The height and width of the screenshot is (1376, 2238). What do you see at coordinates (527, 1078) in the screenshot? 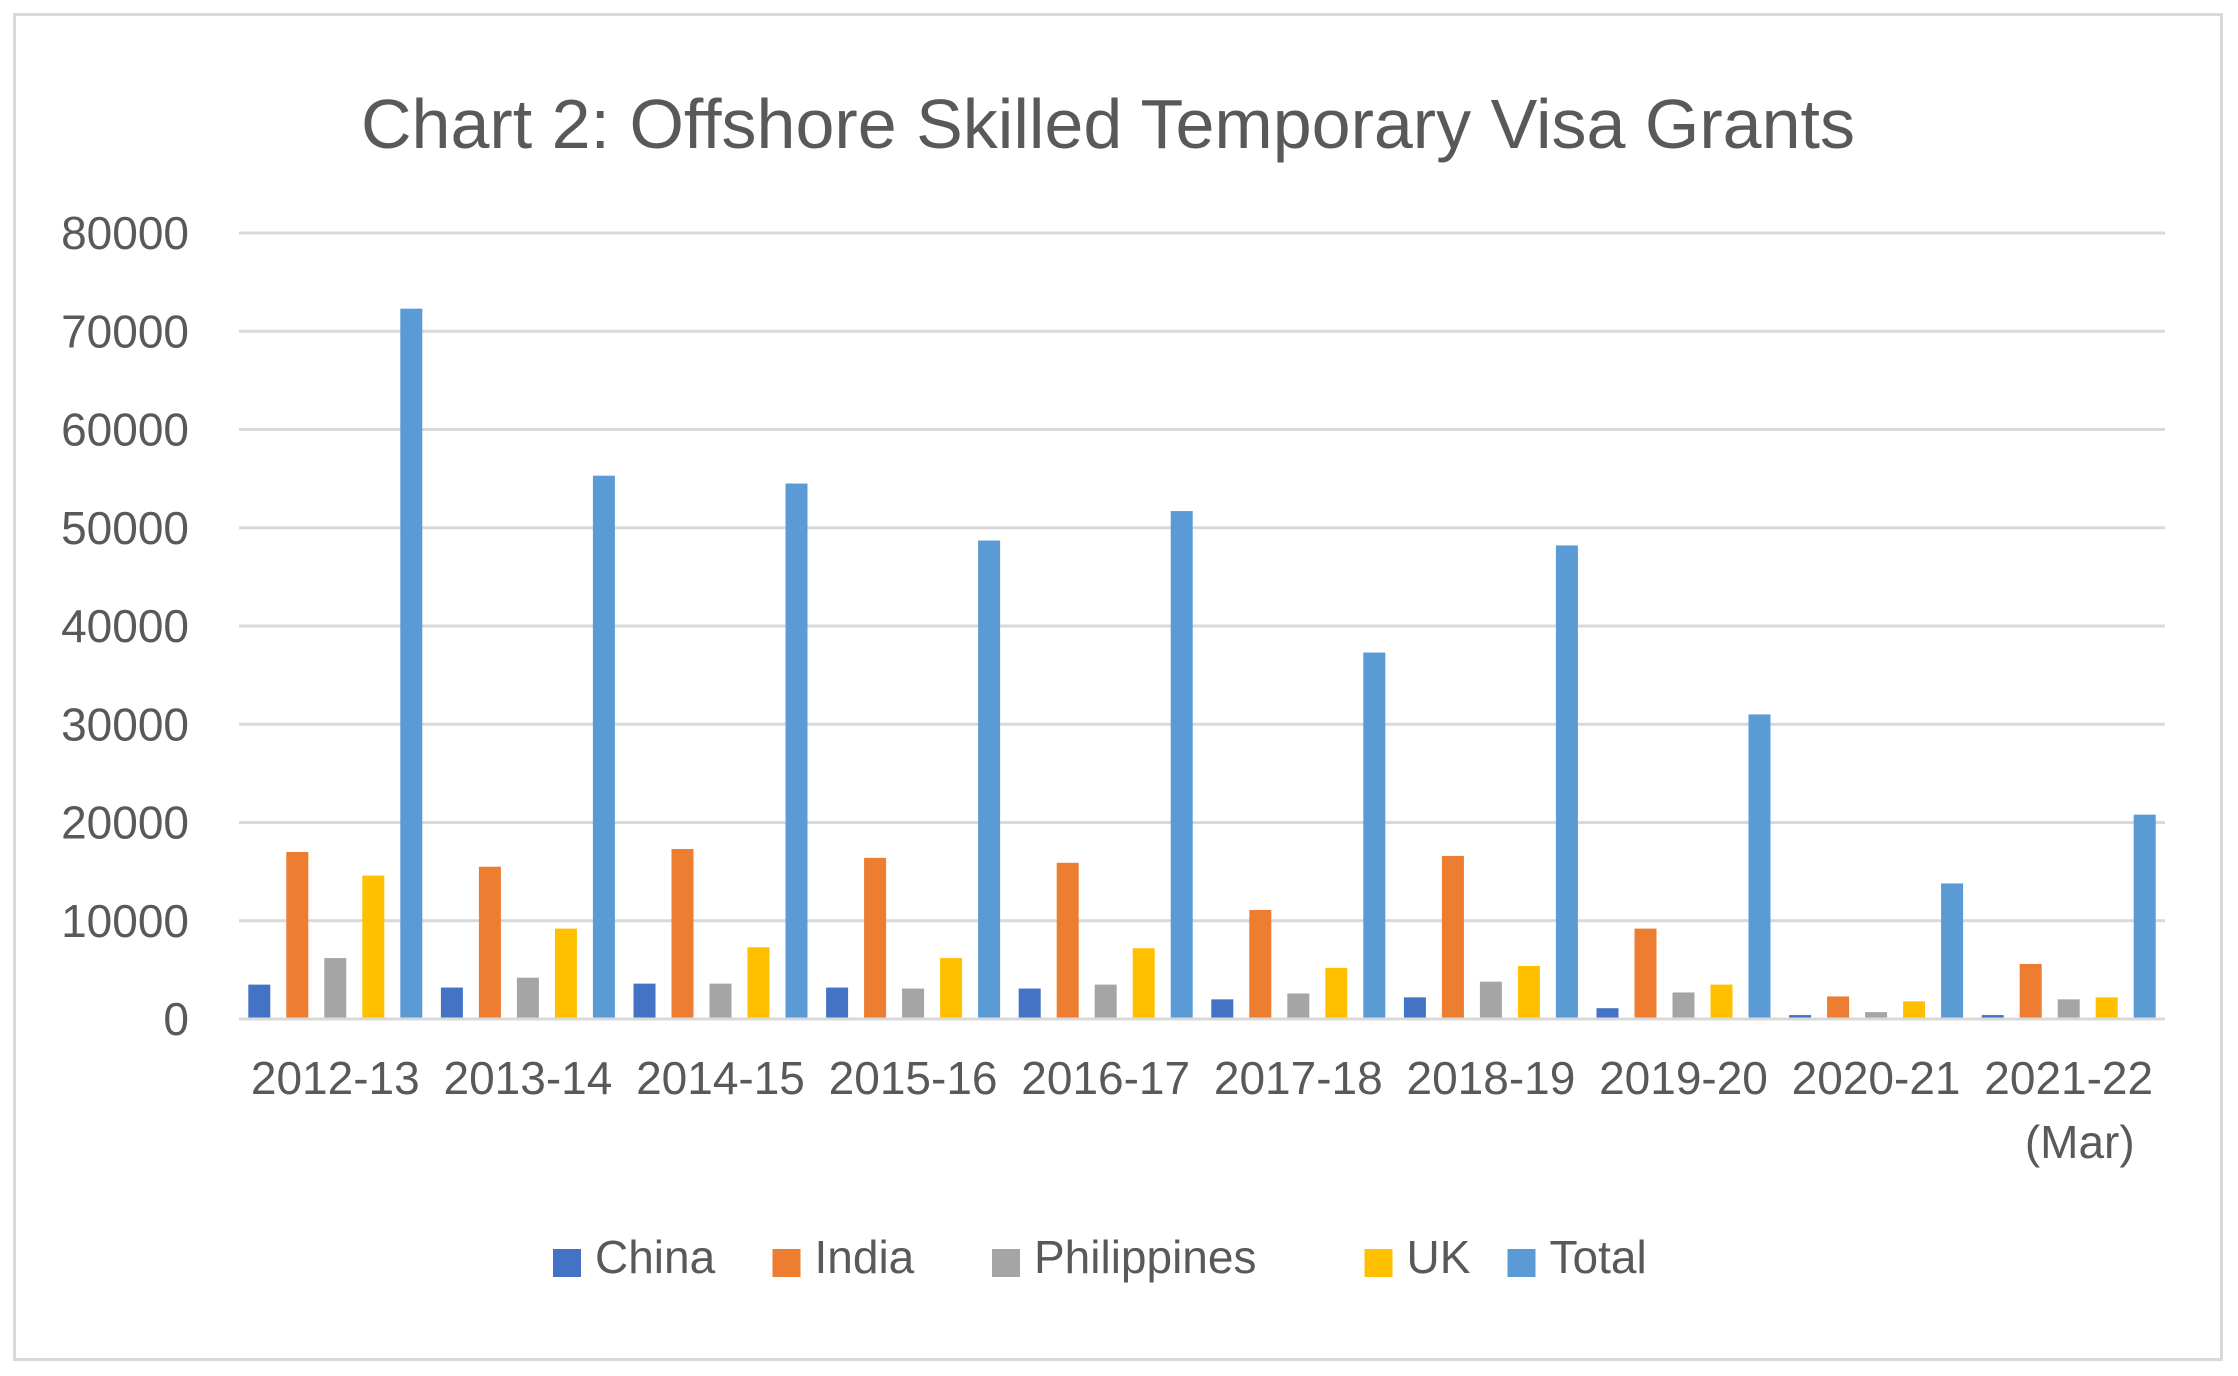
I see `x-tick-label: 2013-14` at bounding box center [527, 1078].